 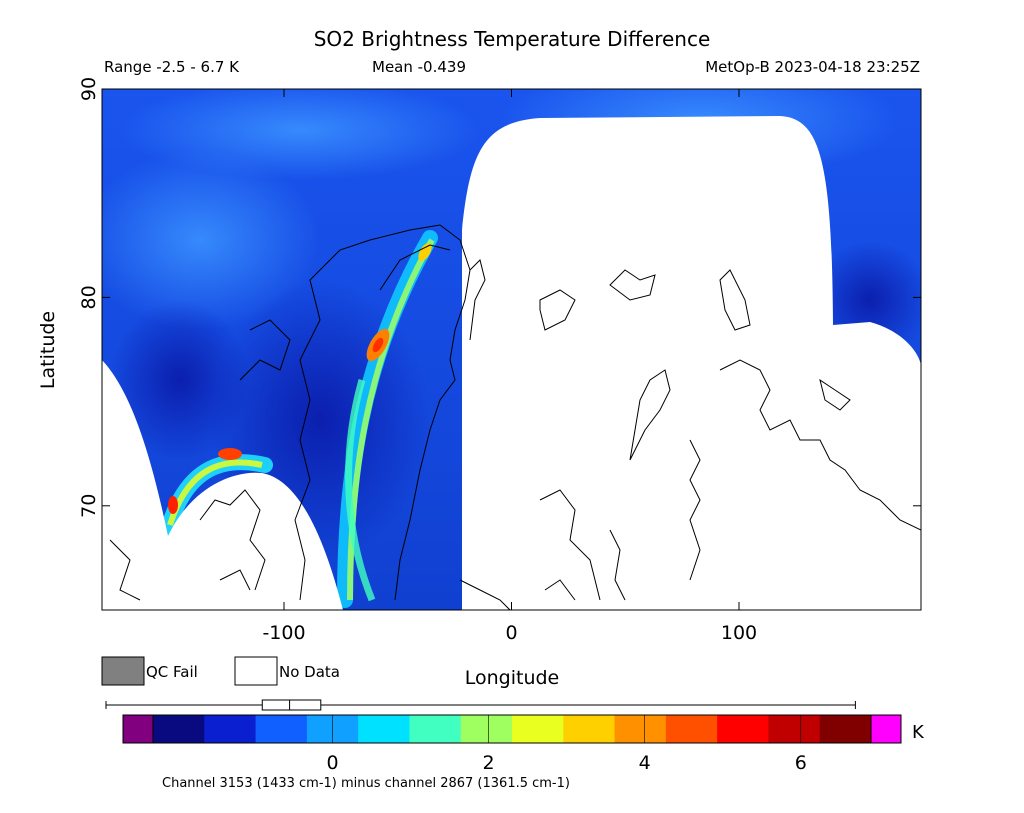 I want to click on colorbar: 0 2 4 6, so click(x=503, y=736).